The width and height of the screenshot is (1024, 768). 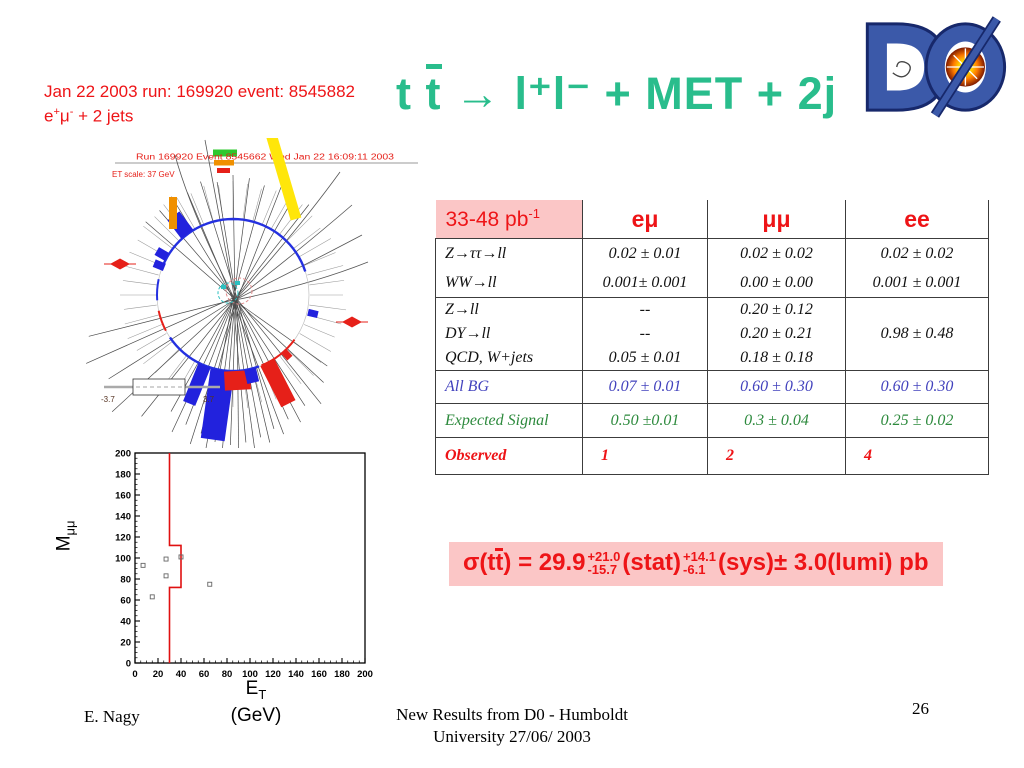 I want to click on plot-x-axis-label: ET (GeV), so click(x=256, y=702).